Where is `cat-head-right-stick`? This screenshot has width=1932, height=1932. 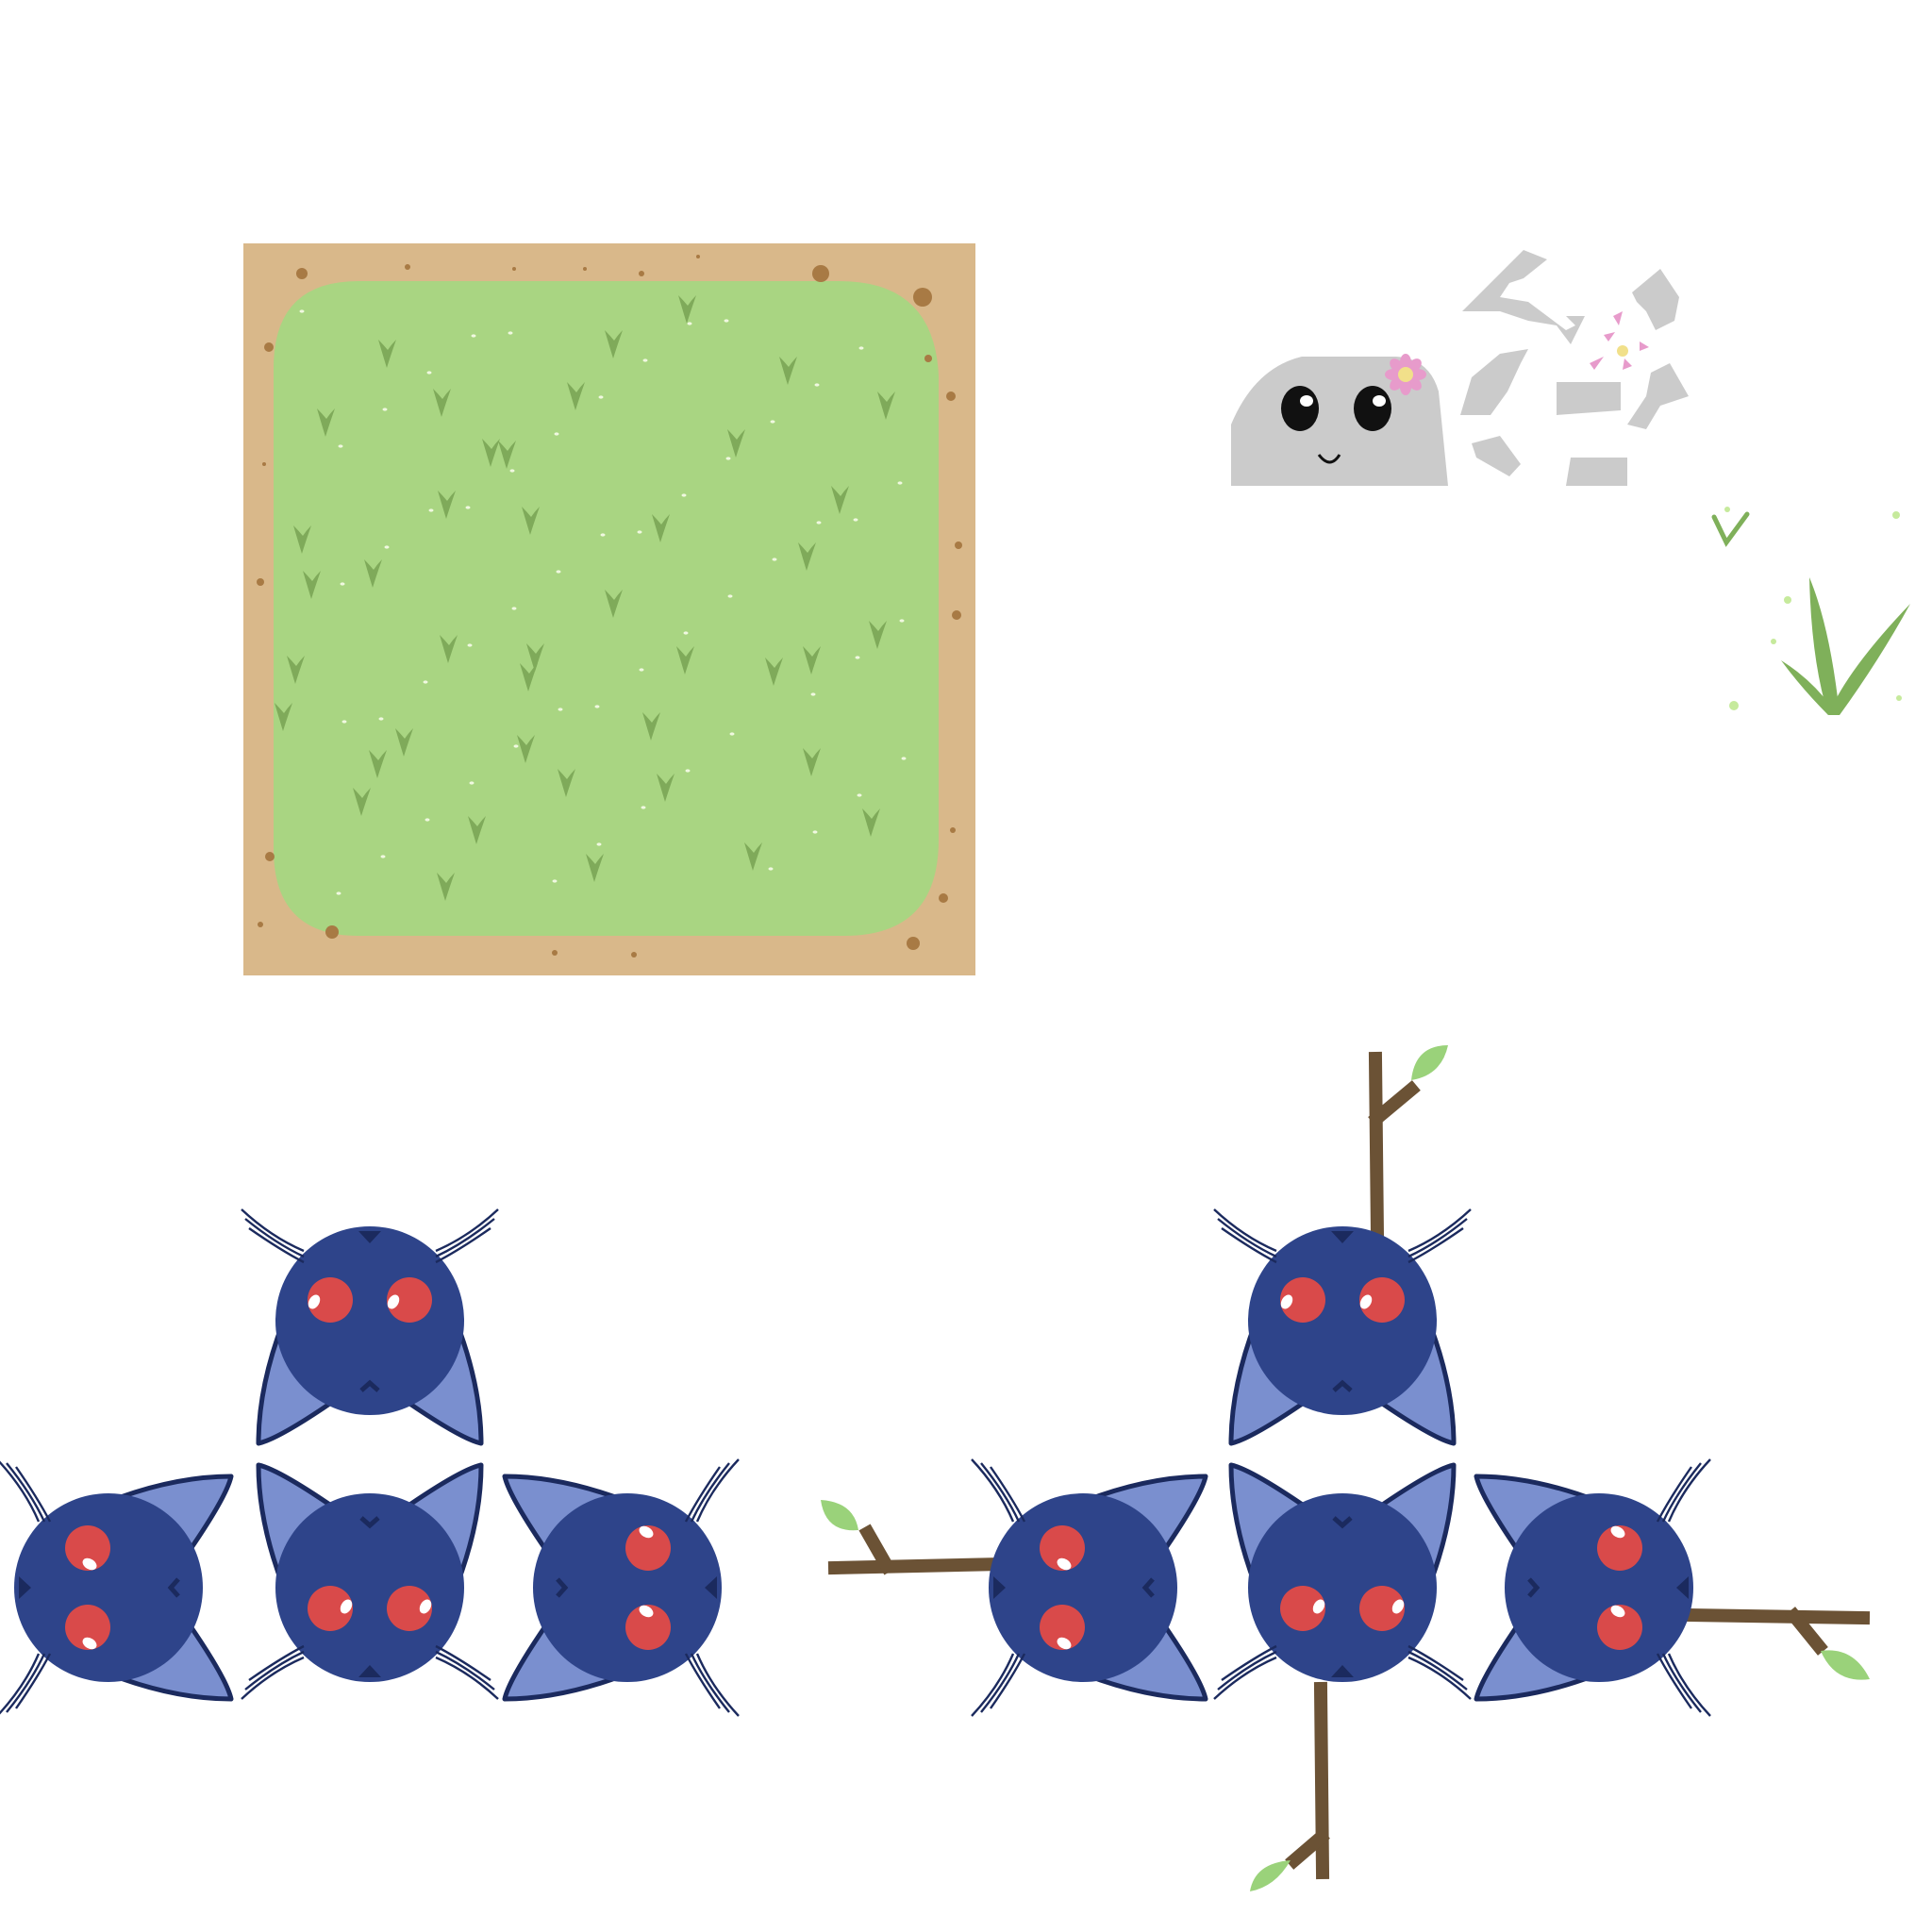
cat-head-right-stick is located at coordinates (1593, 1588).